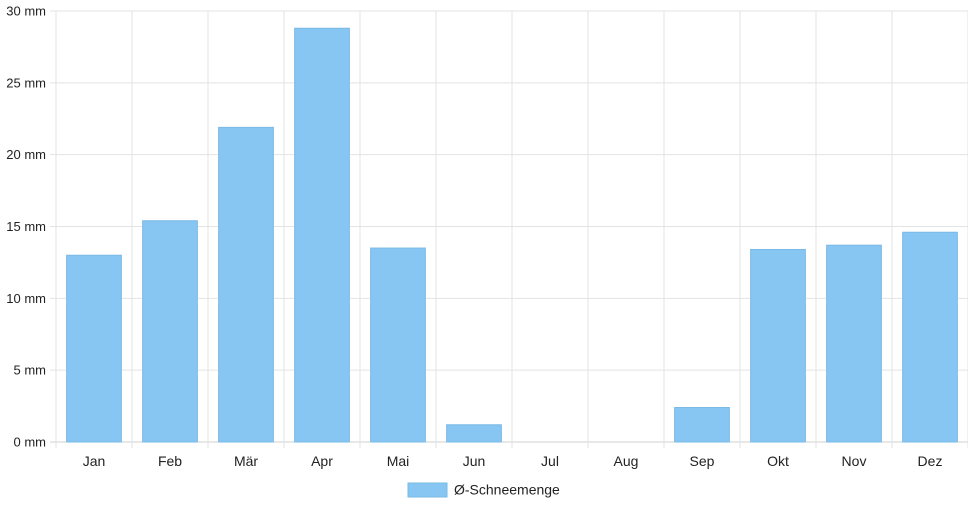 The image size is (968, 513). I want to click on legend-swatch, so click(427, 490).